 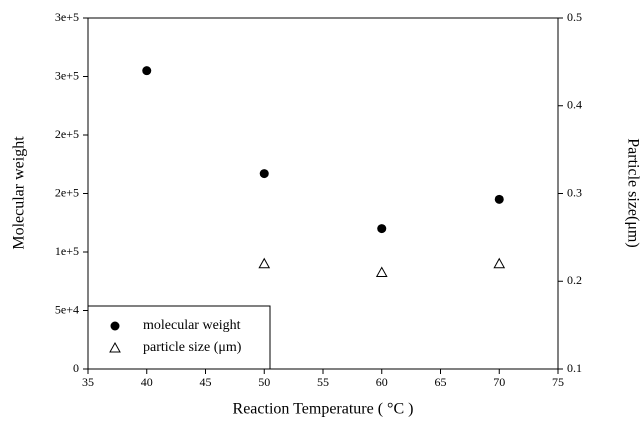 What do you see at coordinates (206, 382) in the screenshot?
I see `x-tick-label: 45` at bounding box center [206, 382].